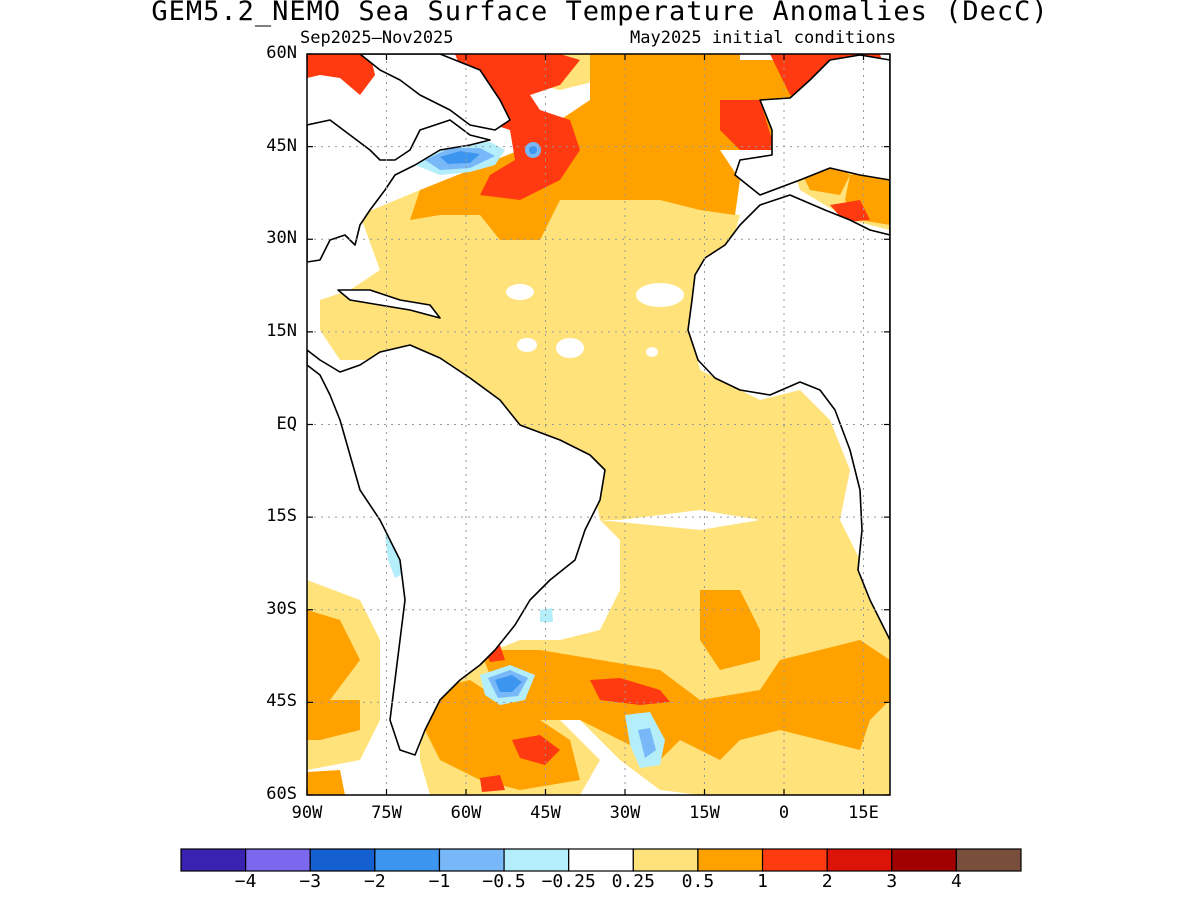 The height and width of the screenshot is (900, 1200). Describe the element at coordinates (281, 330) in the screenshot. I see `lat-label: 15N` at that location.